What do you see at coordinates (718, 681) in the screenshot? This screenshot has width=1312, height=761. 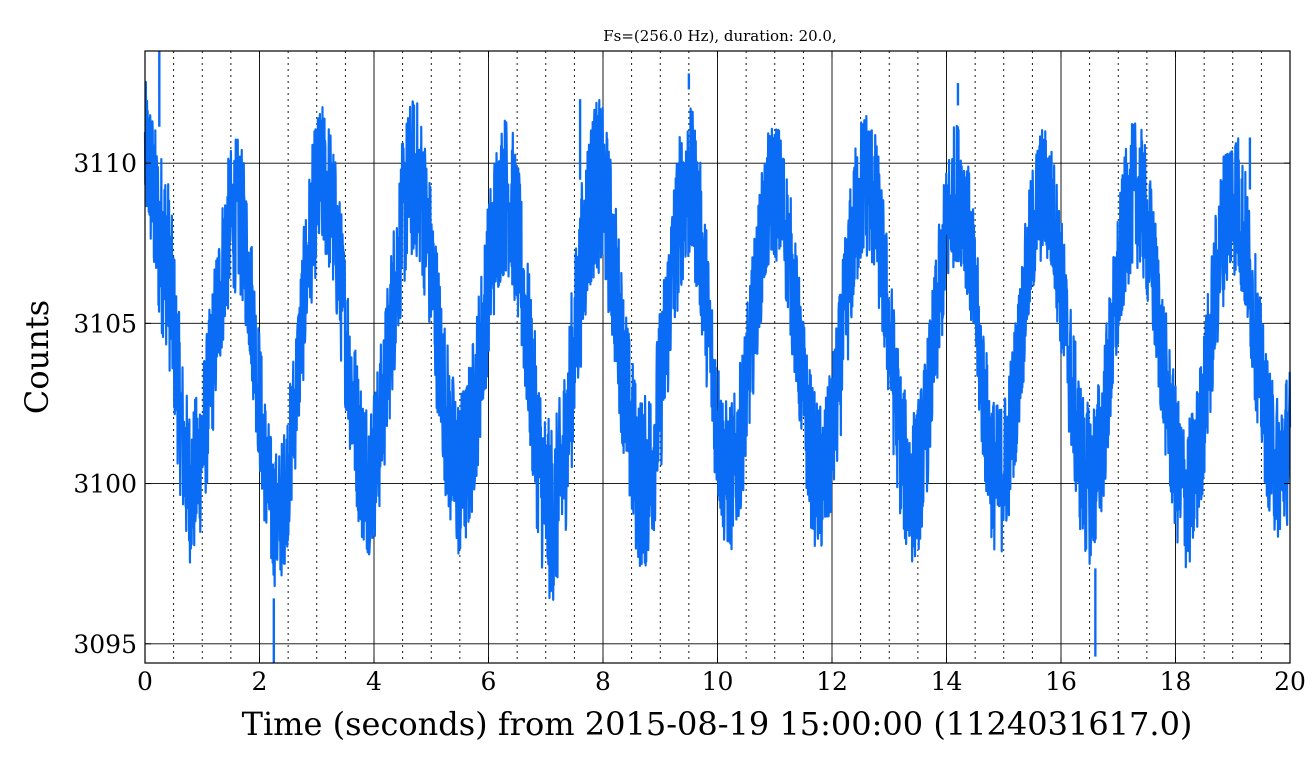 I see `x-tick-label: 10` at bounding box center [718, 681].